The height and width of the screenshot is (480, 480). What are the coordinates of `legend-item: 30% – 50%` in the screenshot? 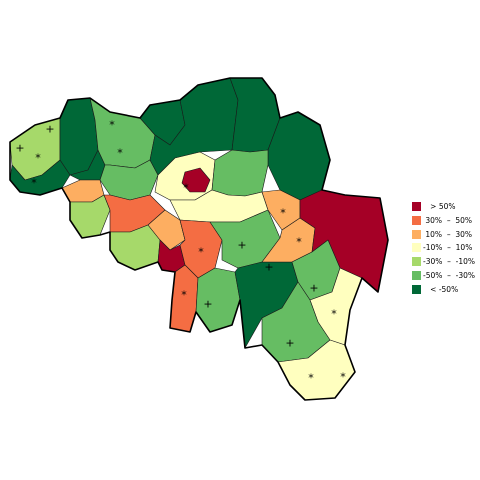 It's located at (446, 220).